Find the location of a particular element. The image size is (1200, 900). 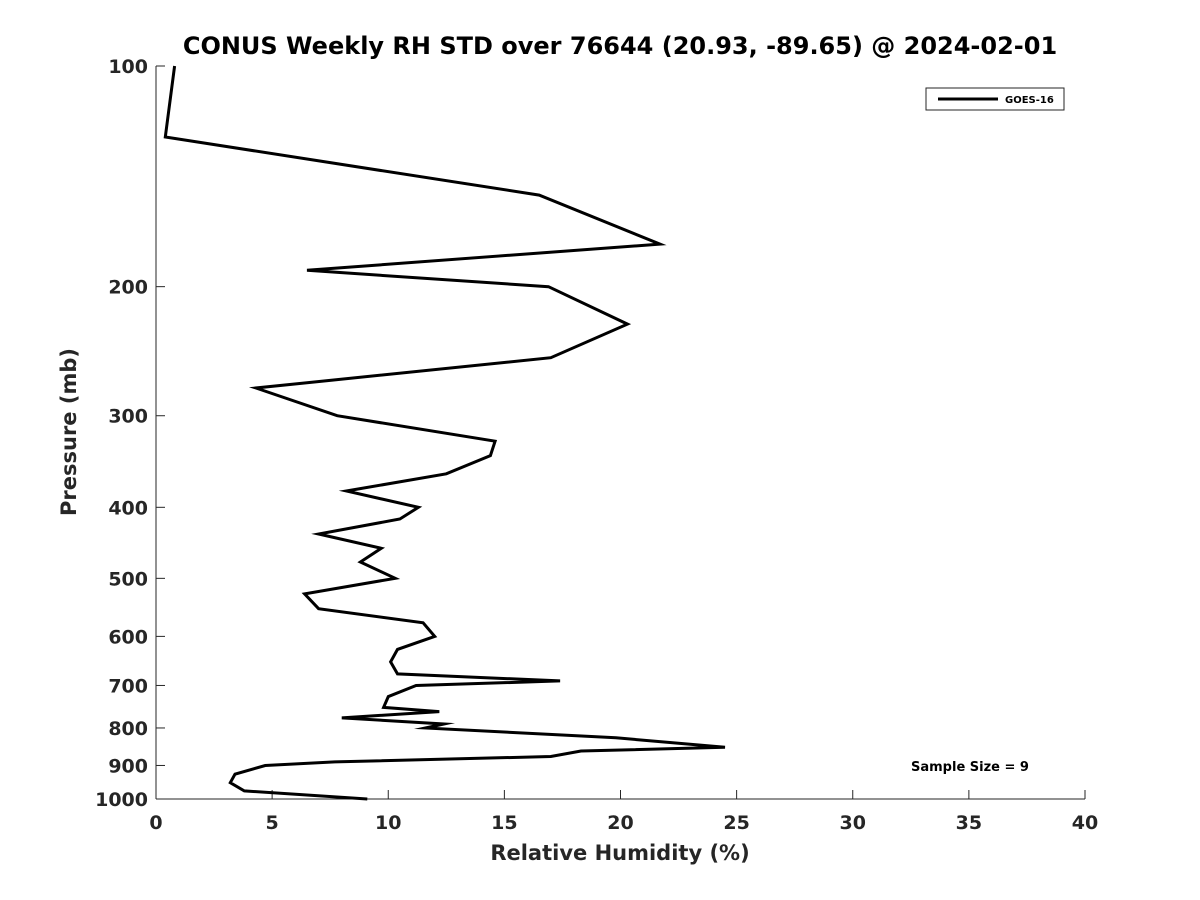

legend: GOES-16 is located at coordinates (995, 99).